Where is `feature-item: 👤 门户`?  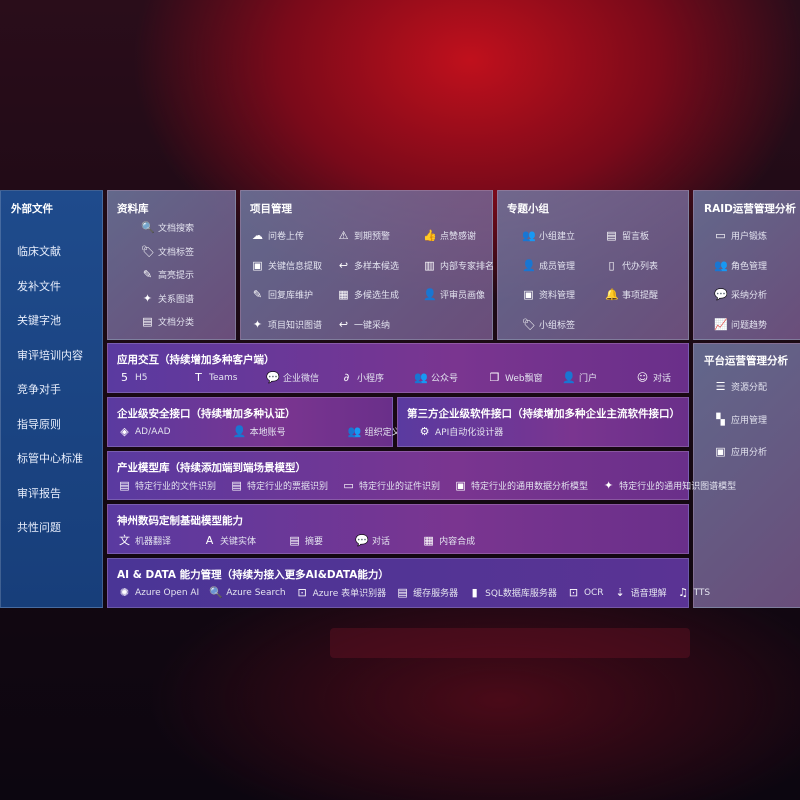
feature-item: 👤 门户 is located at coordinates (599, 377).